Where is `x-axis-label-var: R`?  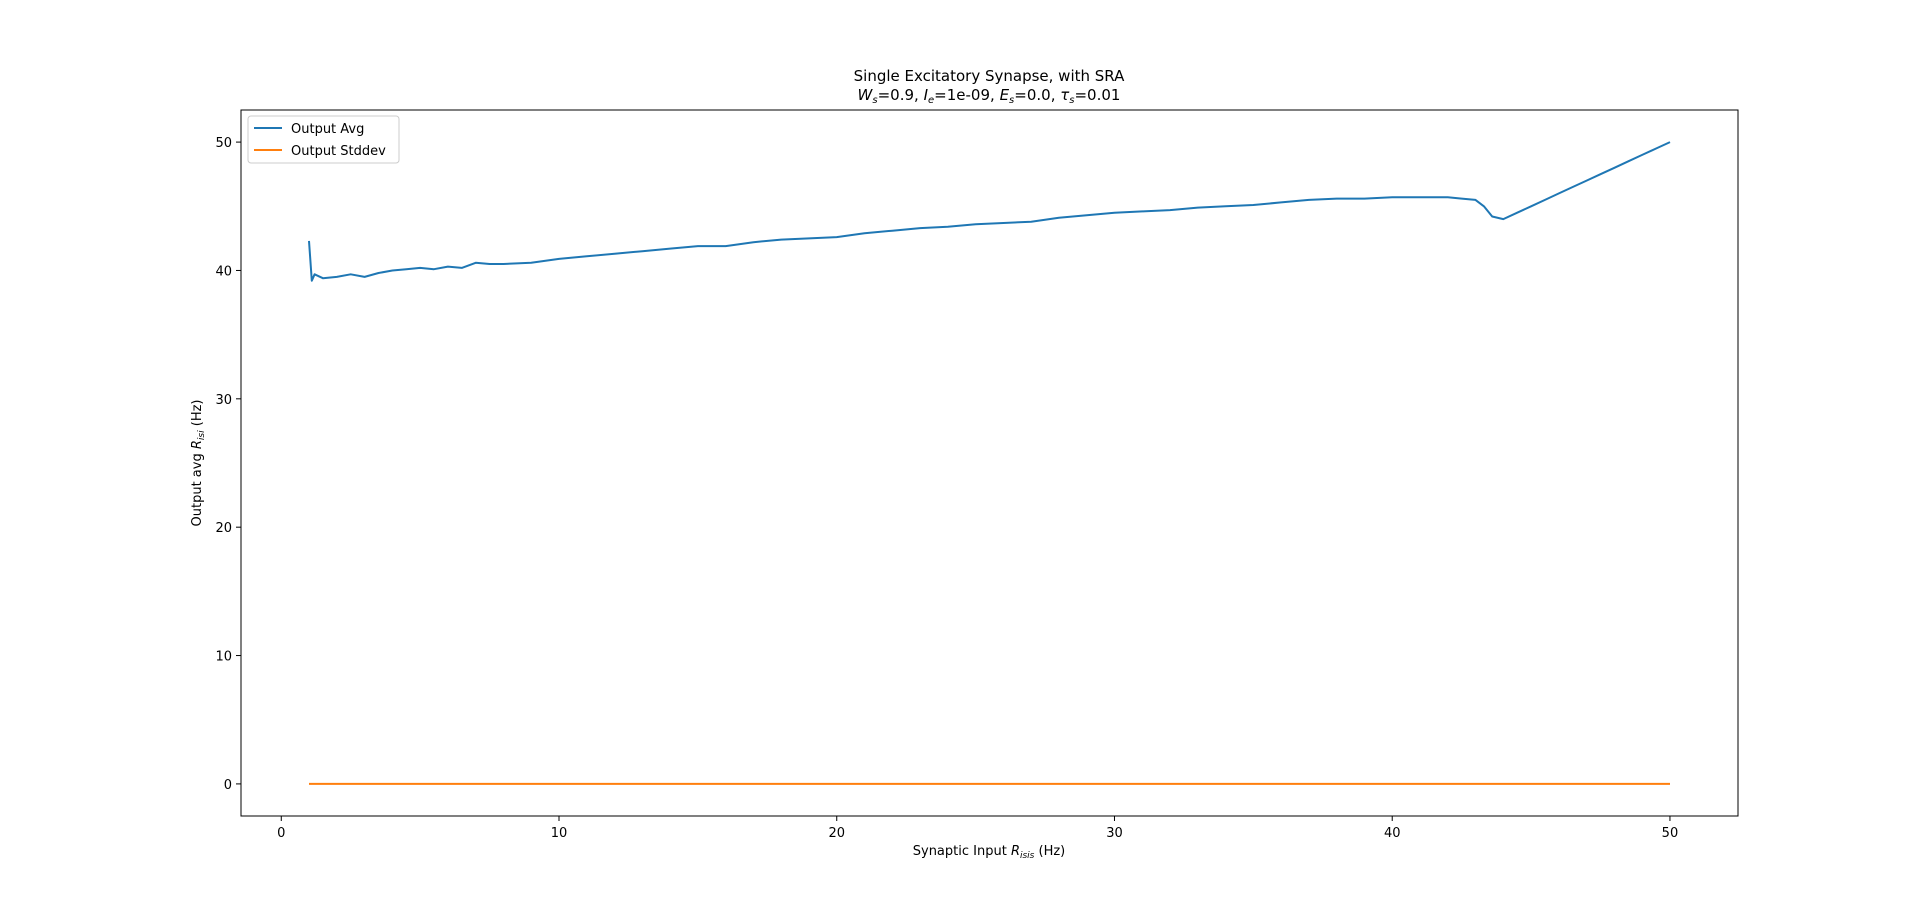 x-axis-label-var: R is located at coordinates (1015, 851).